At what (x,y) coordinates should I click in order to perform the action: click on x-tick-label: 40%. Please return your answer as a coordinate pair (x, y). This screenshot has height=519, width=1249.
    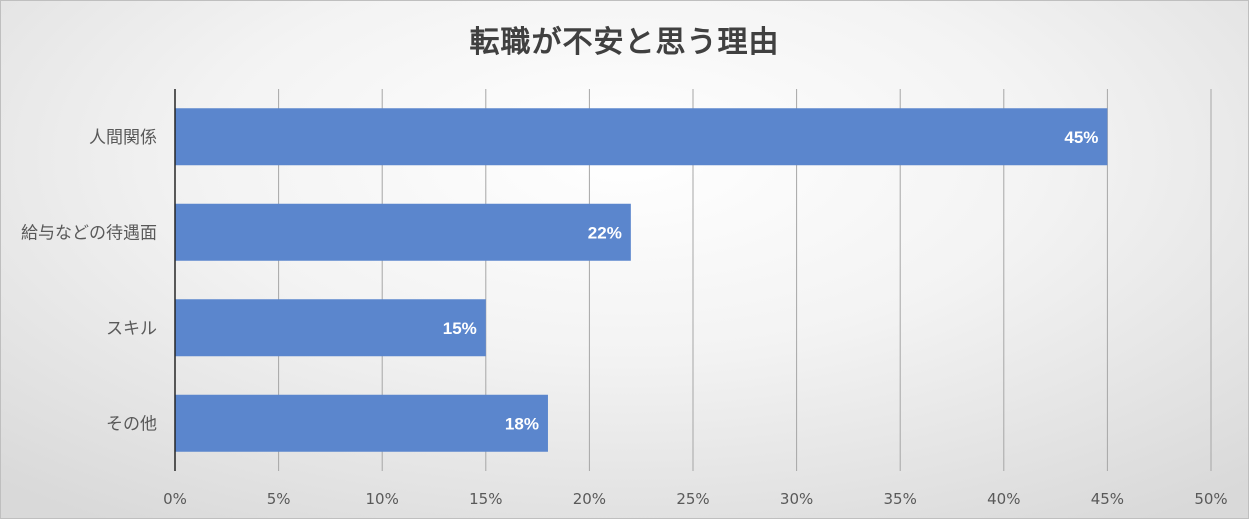
    Looking at the image, I should click on (1003, 499).